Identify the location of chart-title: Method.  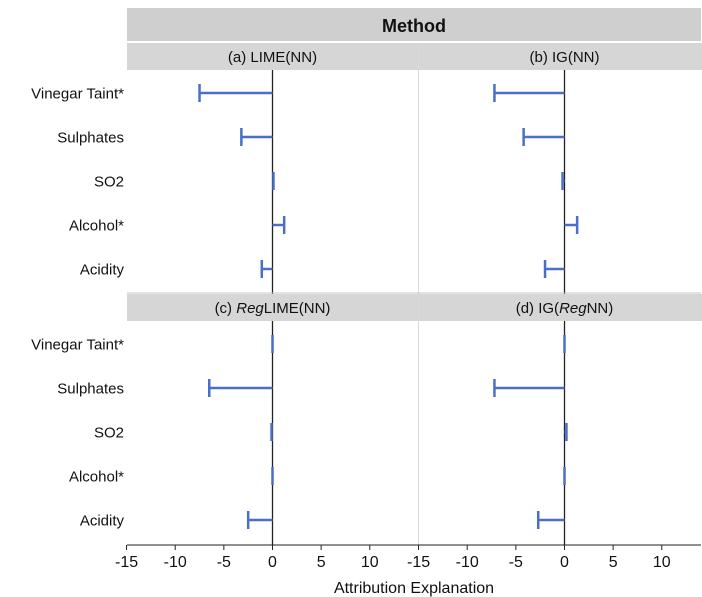
(414, 26).